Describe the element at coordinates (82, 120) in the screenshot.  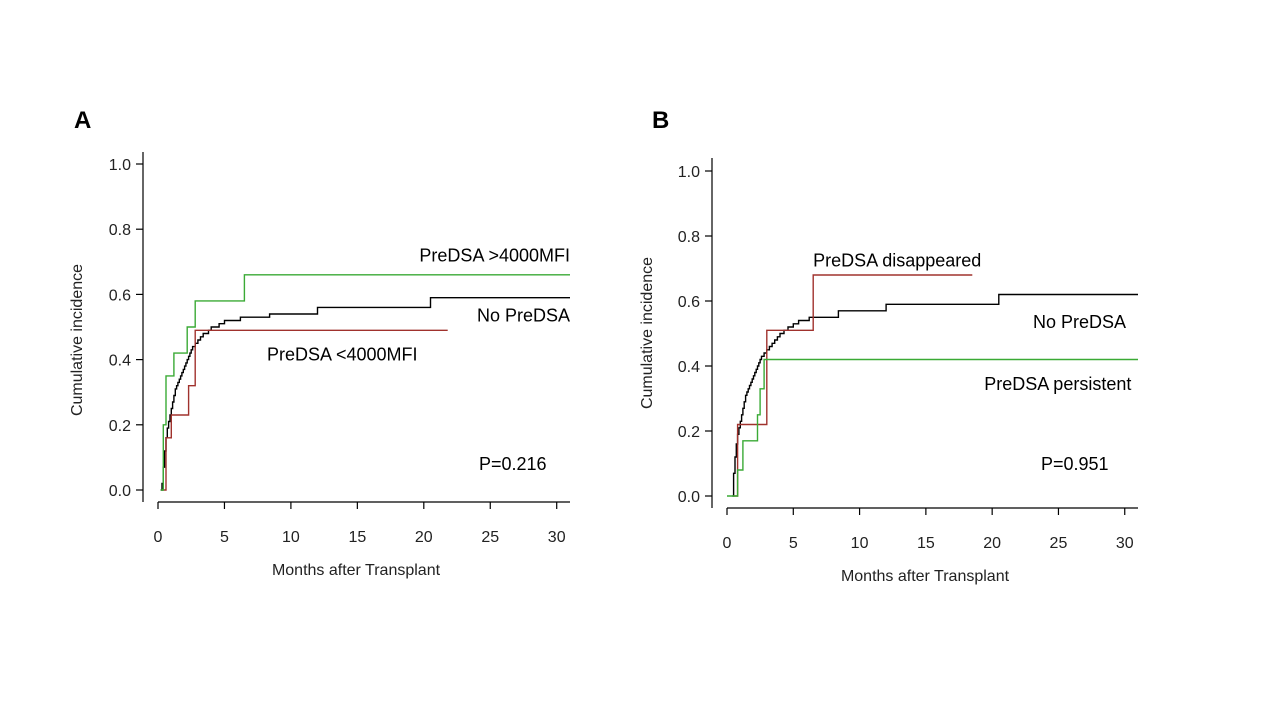
I see `panel-label: A` at that location.